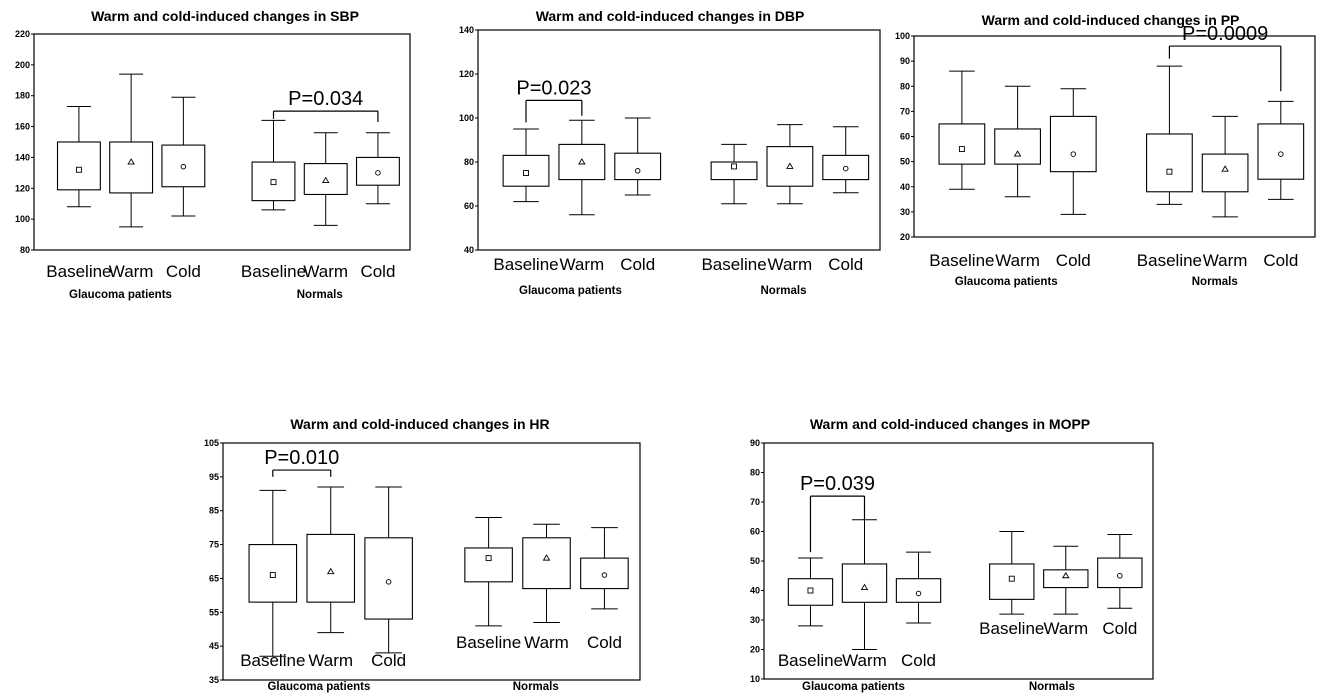 This screenshot has width=1336, height=696. I want to click on y-tick-label: 200, so click(22, 65).